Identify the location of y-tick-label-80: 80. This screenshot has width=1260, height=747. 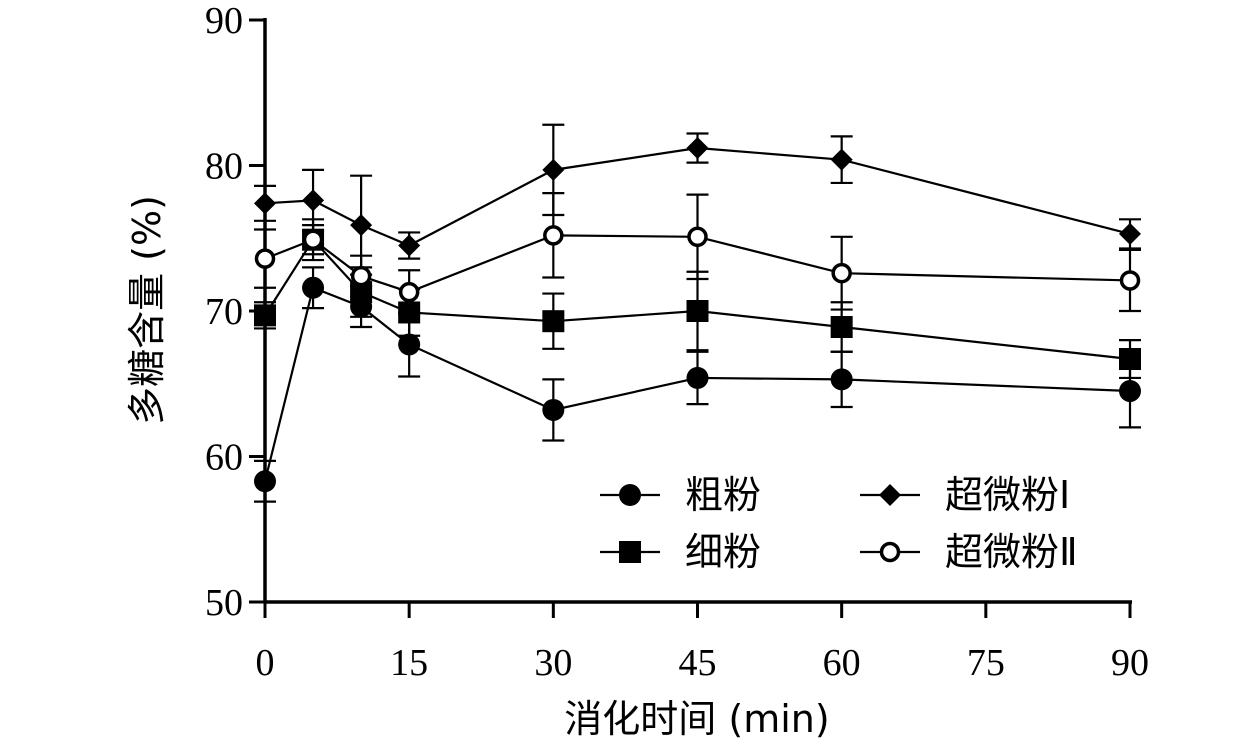
(224, 167).